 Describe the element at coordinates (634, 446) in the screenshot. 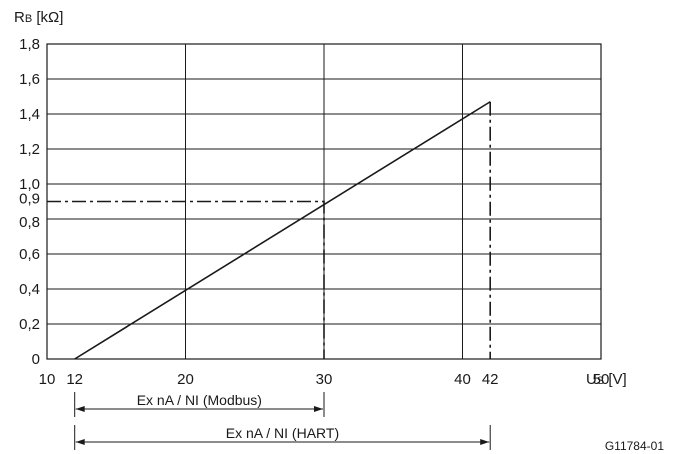

I see `figure-id: G11784-01` at that location.